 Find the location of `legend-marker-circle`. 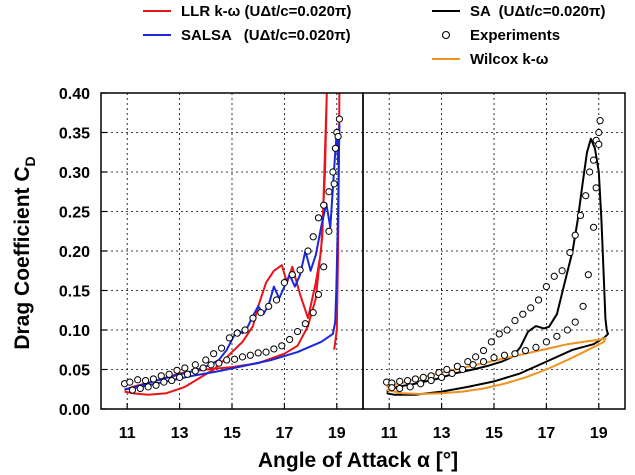

legend-marker-circle is located at coordinates (446, 35).